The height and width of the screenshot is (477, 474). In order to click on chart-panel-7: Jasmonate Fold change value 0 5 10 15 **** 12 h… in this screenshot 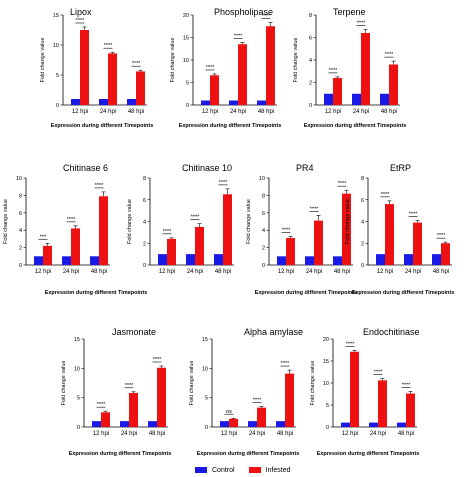, I will do `click(116, 392)`.